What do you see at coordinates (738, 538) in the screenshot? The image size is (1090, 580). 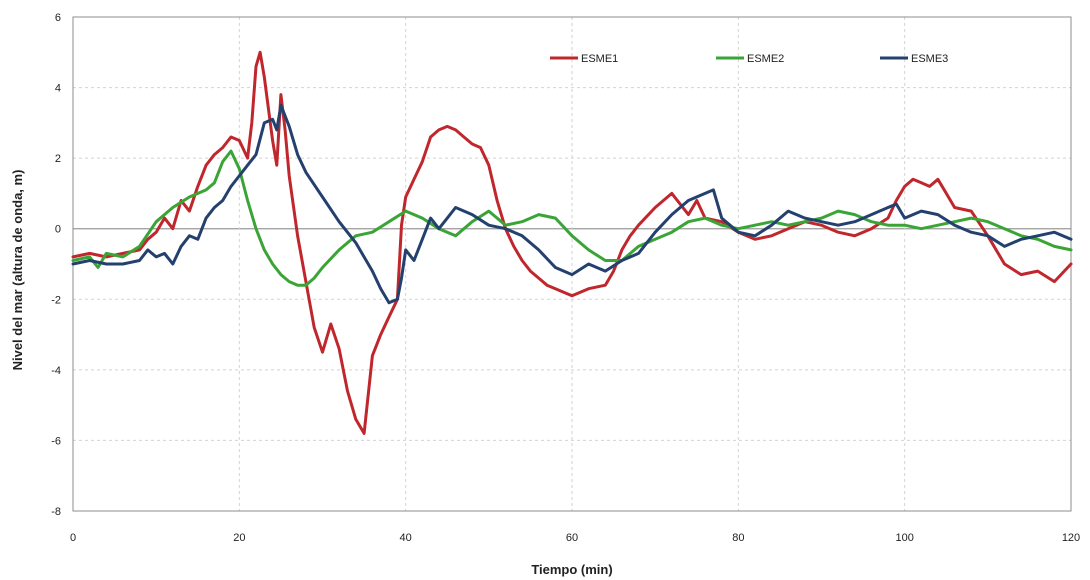 I see `x-tick-label: 80` at bounding box center [738, 538].